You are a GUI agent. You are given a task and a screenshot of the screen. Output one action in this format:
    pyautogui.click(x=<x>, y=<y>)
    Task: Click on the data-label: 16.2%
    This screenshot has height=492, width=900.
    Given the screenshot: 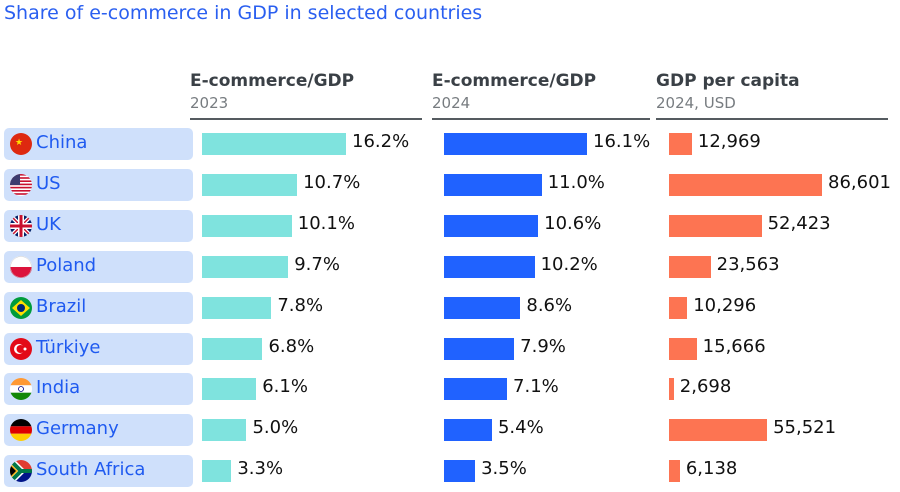 What is the action you would take?
    pyautogui.click(x=381, y=141)
    